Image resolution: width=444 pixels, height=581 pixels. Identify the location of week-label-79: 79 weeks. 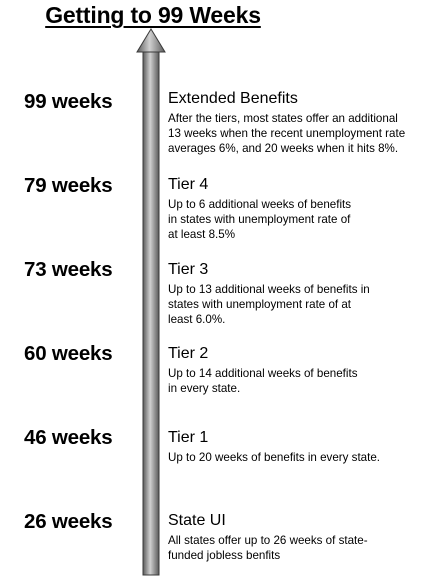
(68, 185).